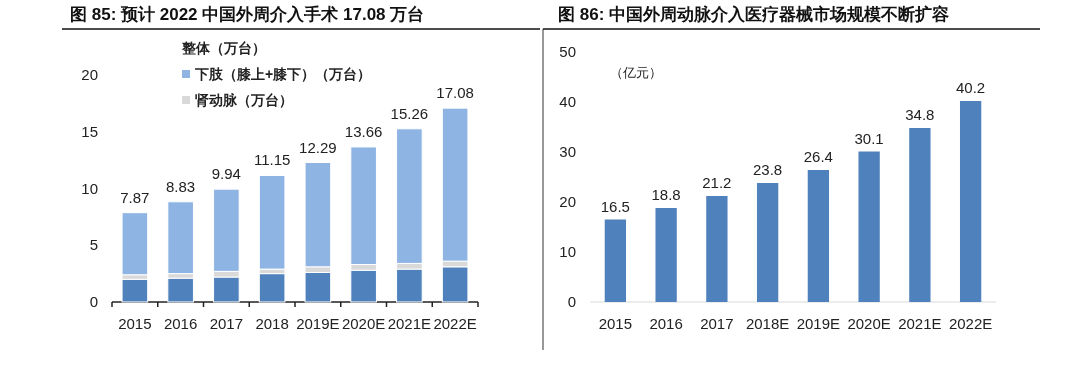 This screenshot has height=380, width=1080. Describe the element at coordinates (567, 101) in the screenshot. I see `y-tick-label: 40` at that location.